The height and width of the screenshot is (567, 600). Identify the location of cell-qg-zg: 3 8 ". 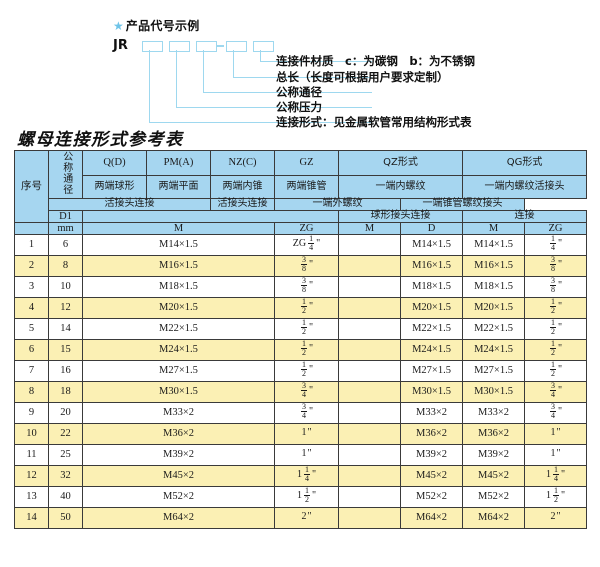
(556, 265).